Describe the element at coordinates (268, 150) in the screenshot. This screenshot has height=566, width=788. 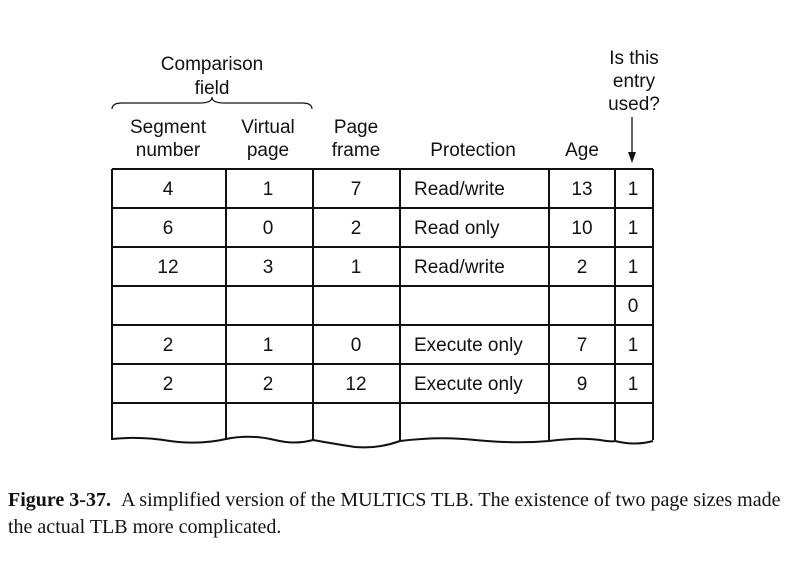
I see `column-header-1-line1: page` at that location.